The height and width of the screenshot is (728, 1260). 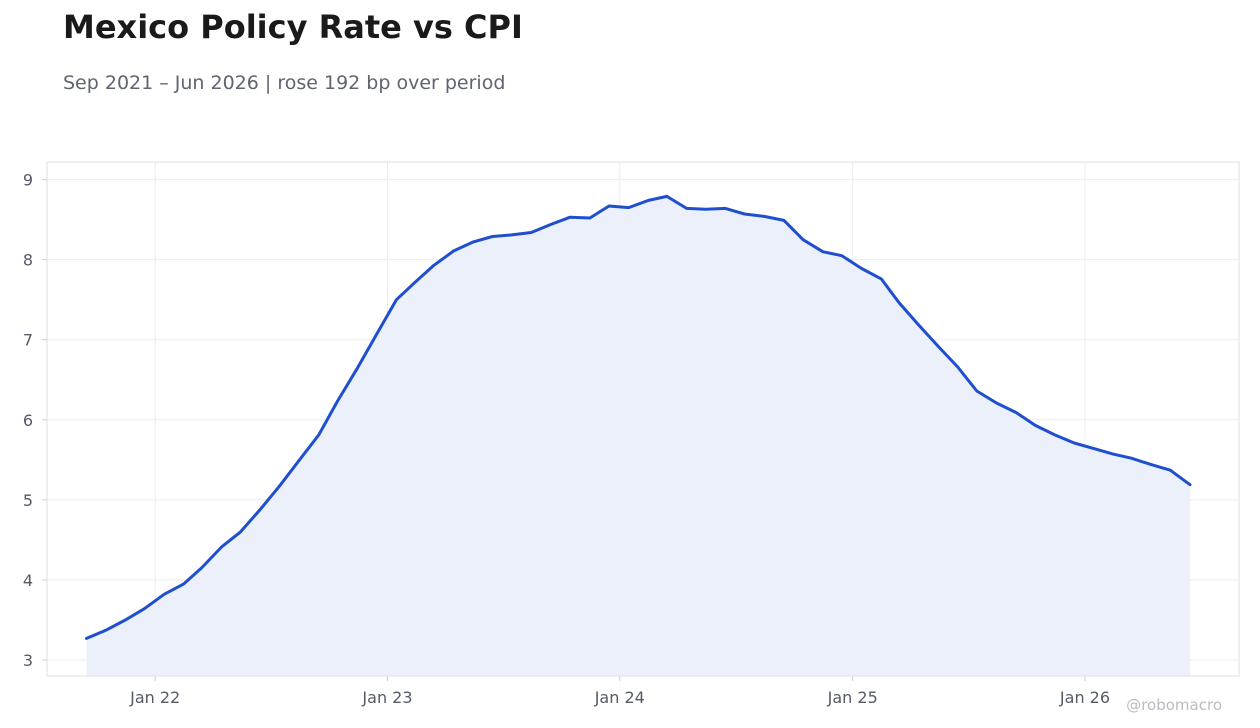 What do you see at coordinates (28, 420) in the screenshot?
I see `y-tick-label: 6` at bounding box center [28, 420].